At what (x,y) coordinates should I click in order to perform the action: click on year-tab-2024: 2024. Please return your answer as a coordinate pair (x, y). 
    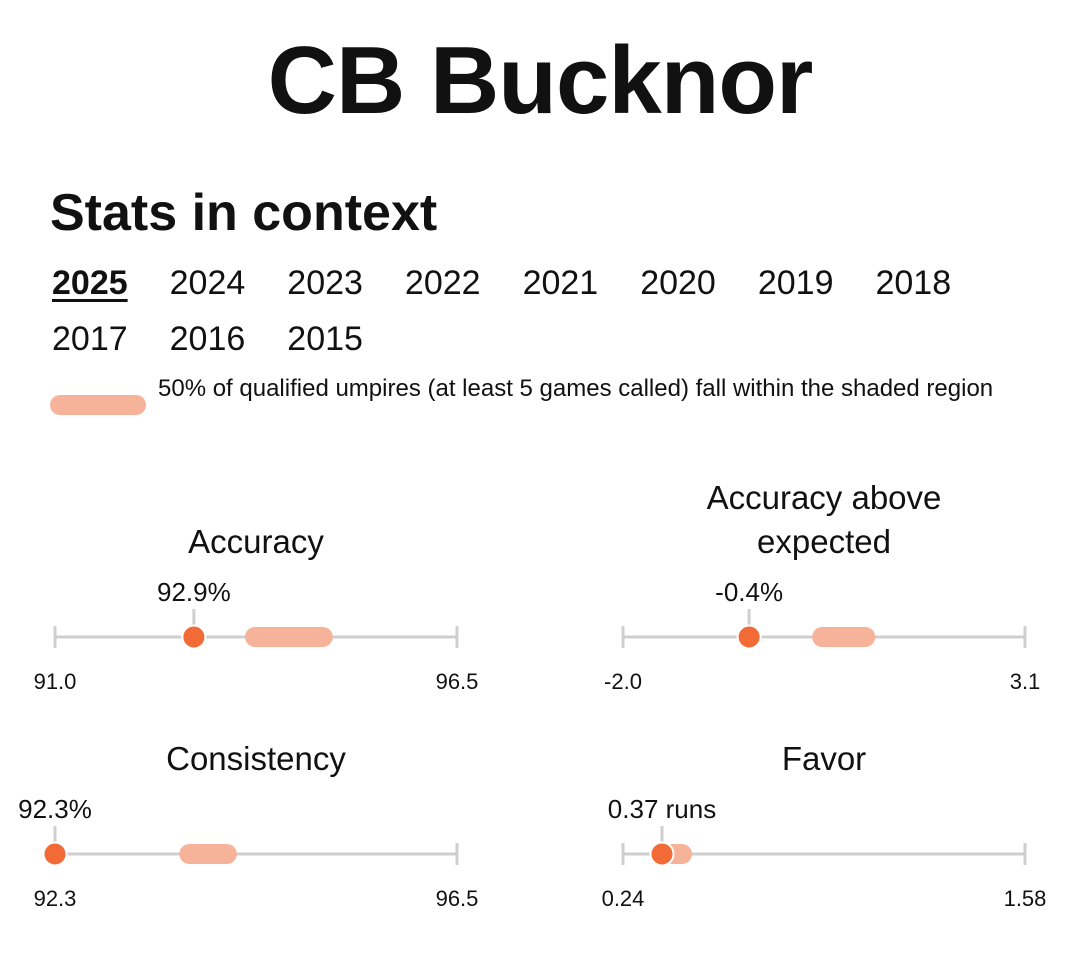
    Looking at the image, I should click on (207, 283).